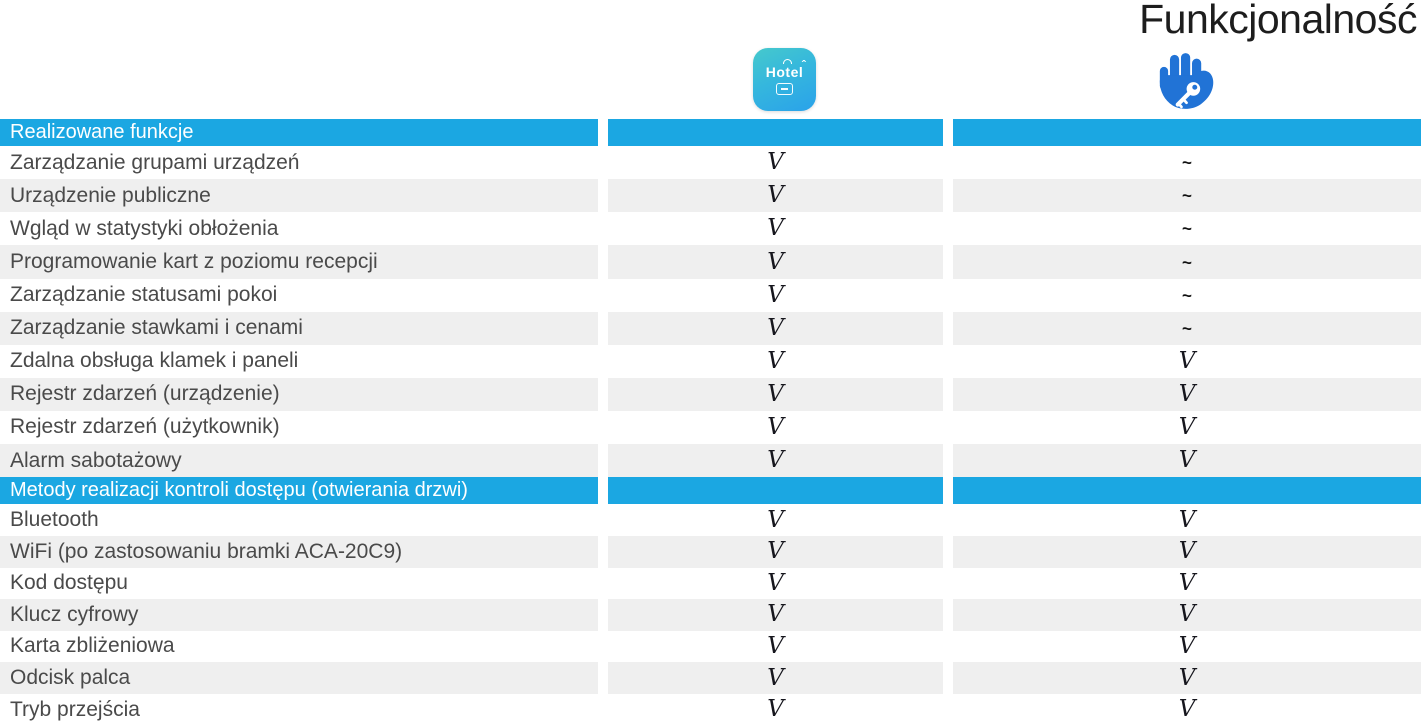 This screenshot has width=1421, height=726. I want to click on feature-label: Kod dostępu, so click(299, 583).